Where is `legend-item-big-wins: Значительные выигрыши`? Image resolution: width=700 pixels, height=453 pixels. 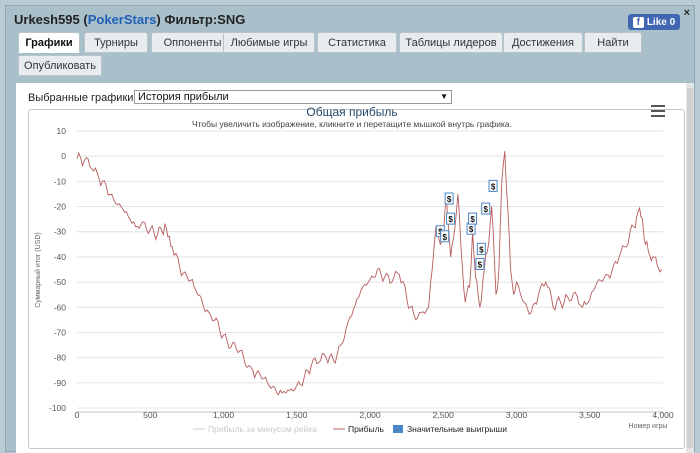 legend-item-big-wins: Значительные выигрыши is located at coordinates (450, 429).